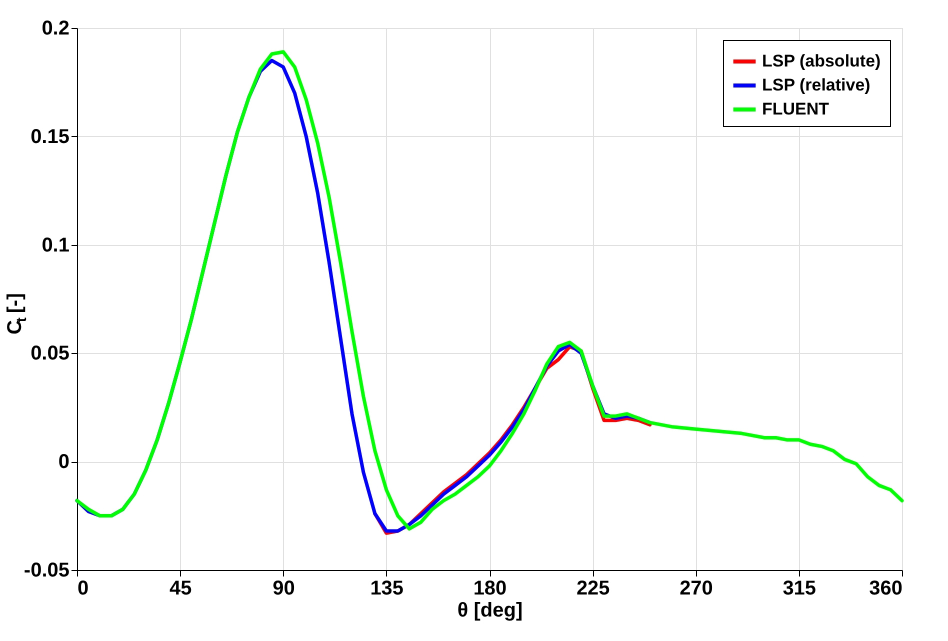  I want to click on x-tick-label: 135, so click(387, 589).